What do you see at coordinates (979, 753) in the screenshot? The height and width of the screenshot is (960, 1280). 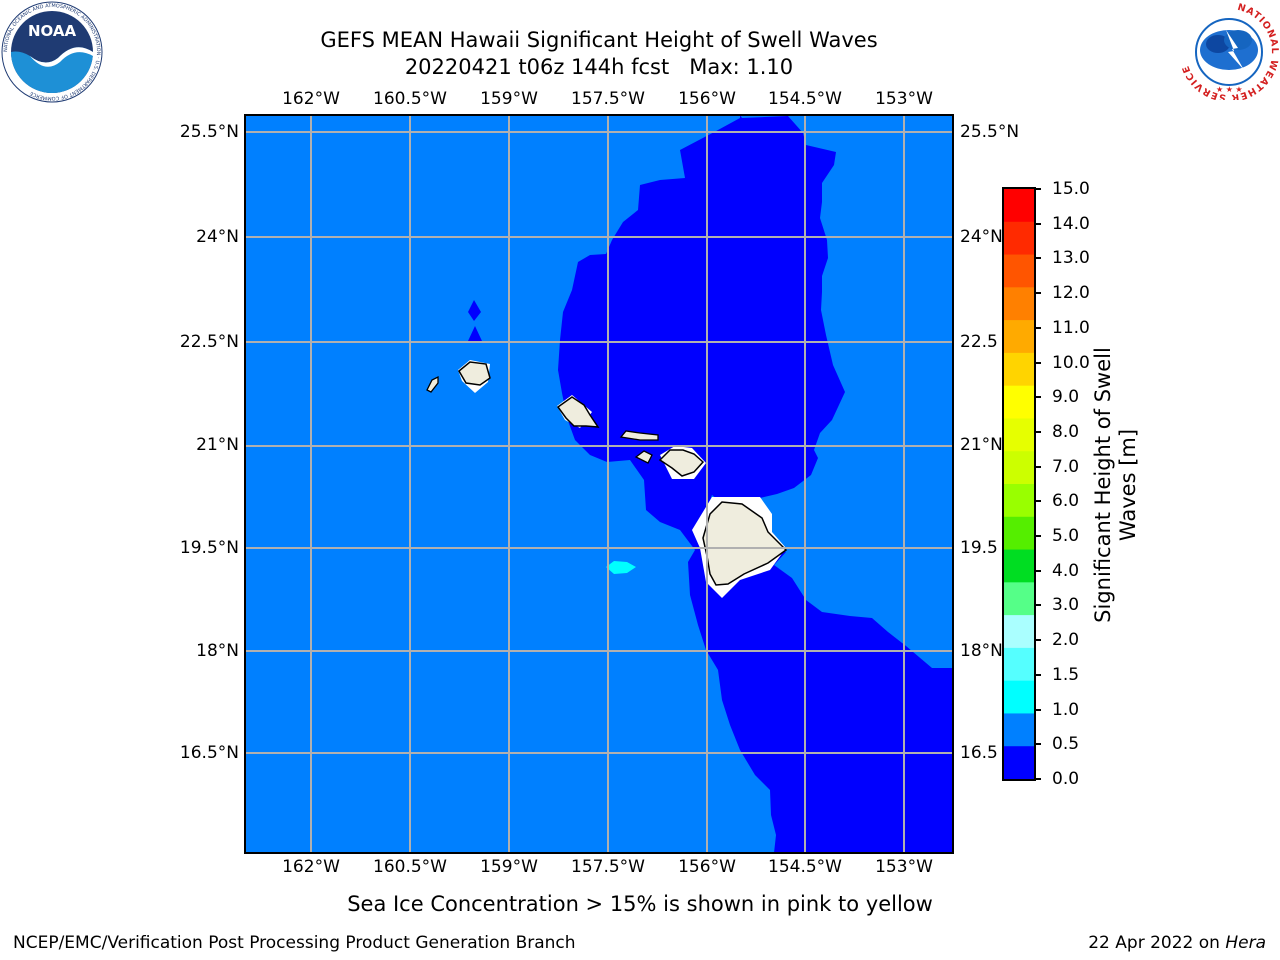 I see `lat-label: 16.5` at bounding box center [979, 753].